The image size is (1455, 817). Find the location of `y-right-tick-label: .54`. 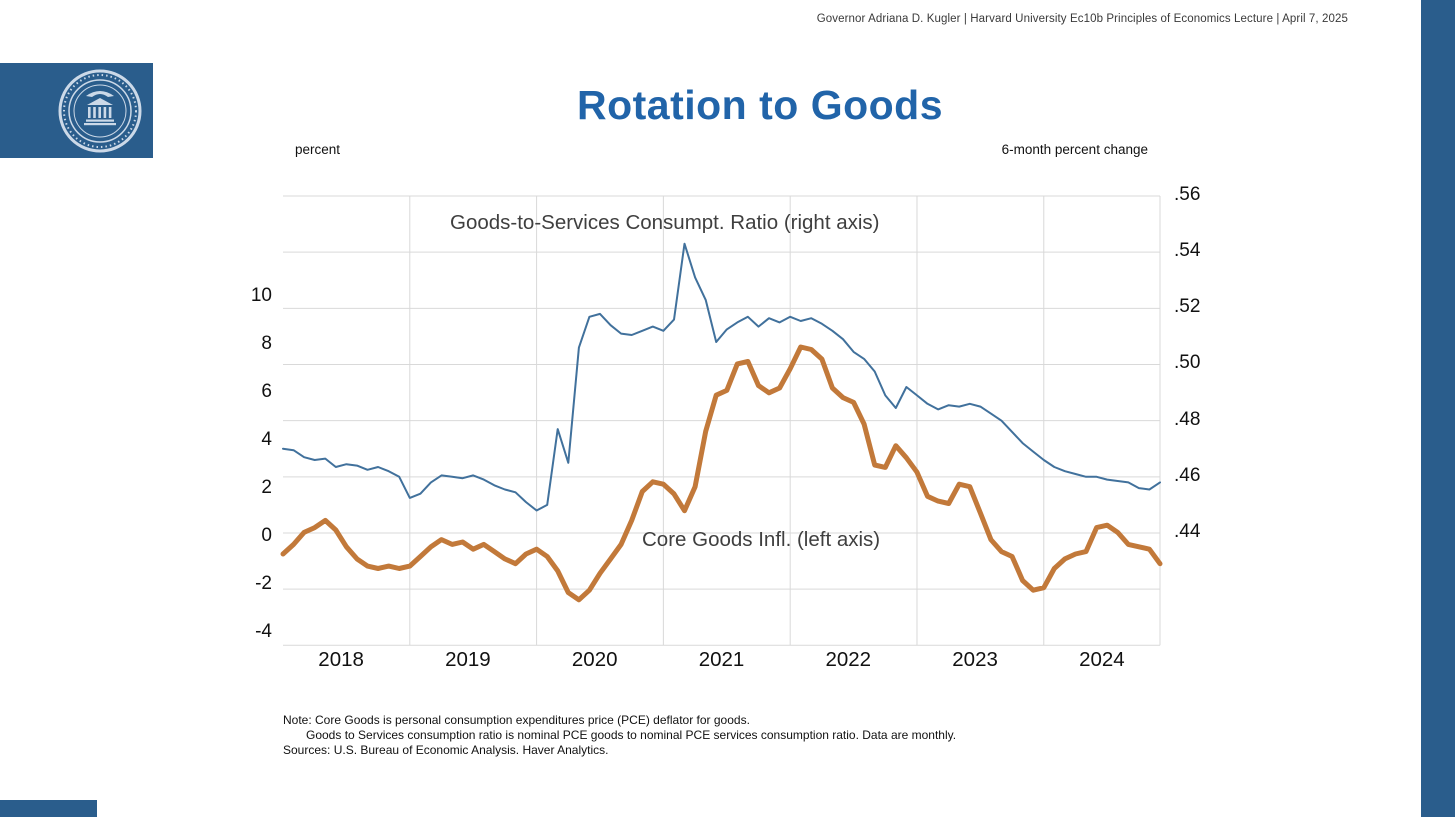

y-right-tick-label: .54 is located at coordinates (1187, 251).